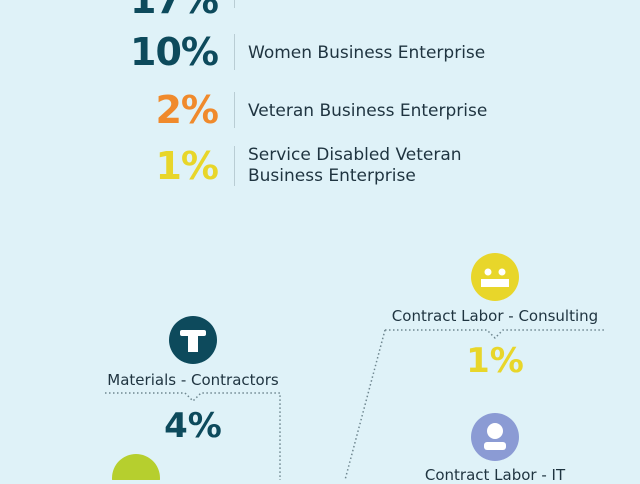 The image size is (640, 484). I want to click on category-label: Contract Labor - IT, so click(495, 475).